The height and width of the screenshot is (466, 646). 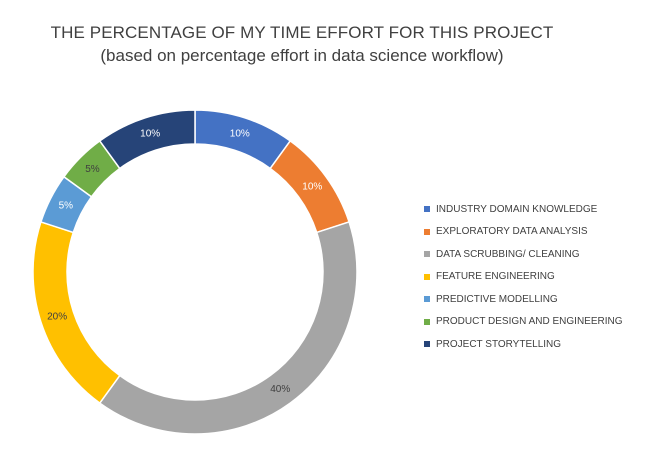 I want to click on slice-data-label: 20%, so click(x=57, y=316).